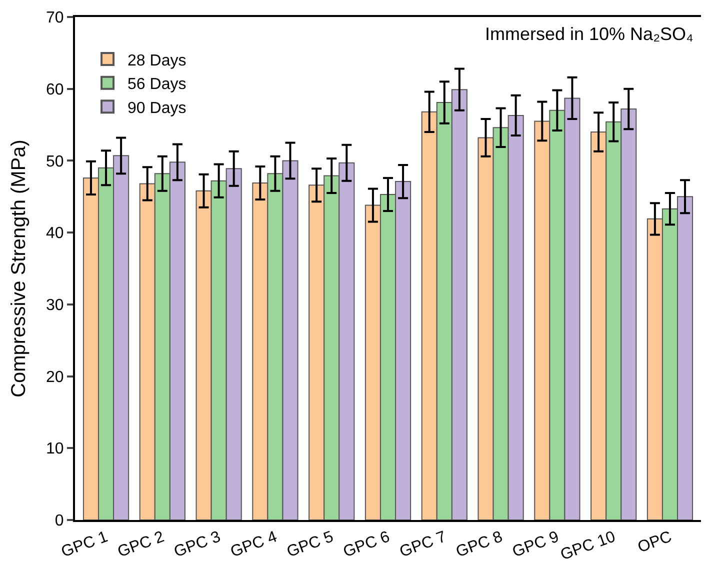 Image resolution: width=706 pixels, height=575 pixels. What do you see at coordinates (55, 305) in the screenshot?
I see `y-tick-label: 30` at bounding box center [55, 305].